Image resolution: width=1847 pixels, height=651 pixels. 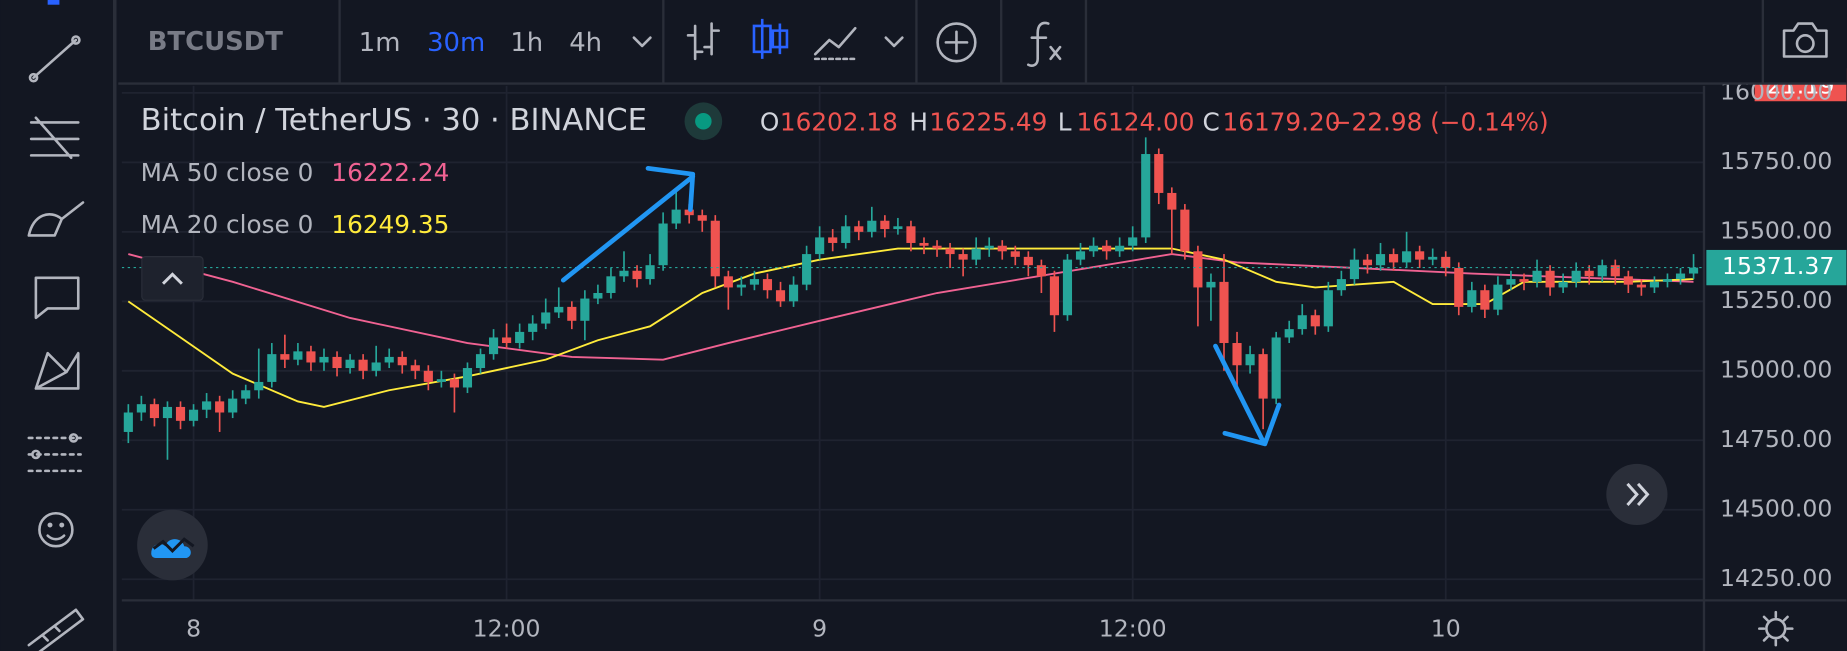 I want to click on interval-button: 1h, so click(x=526, y=43).